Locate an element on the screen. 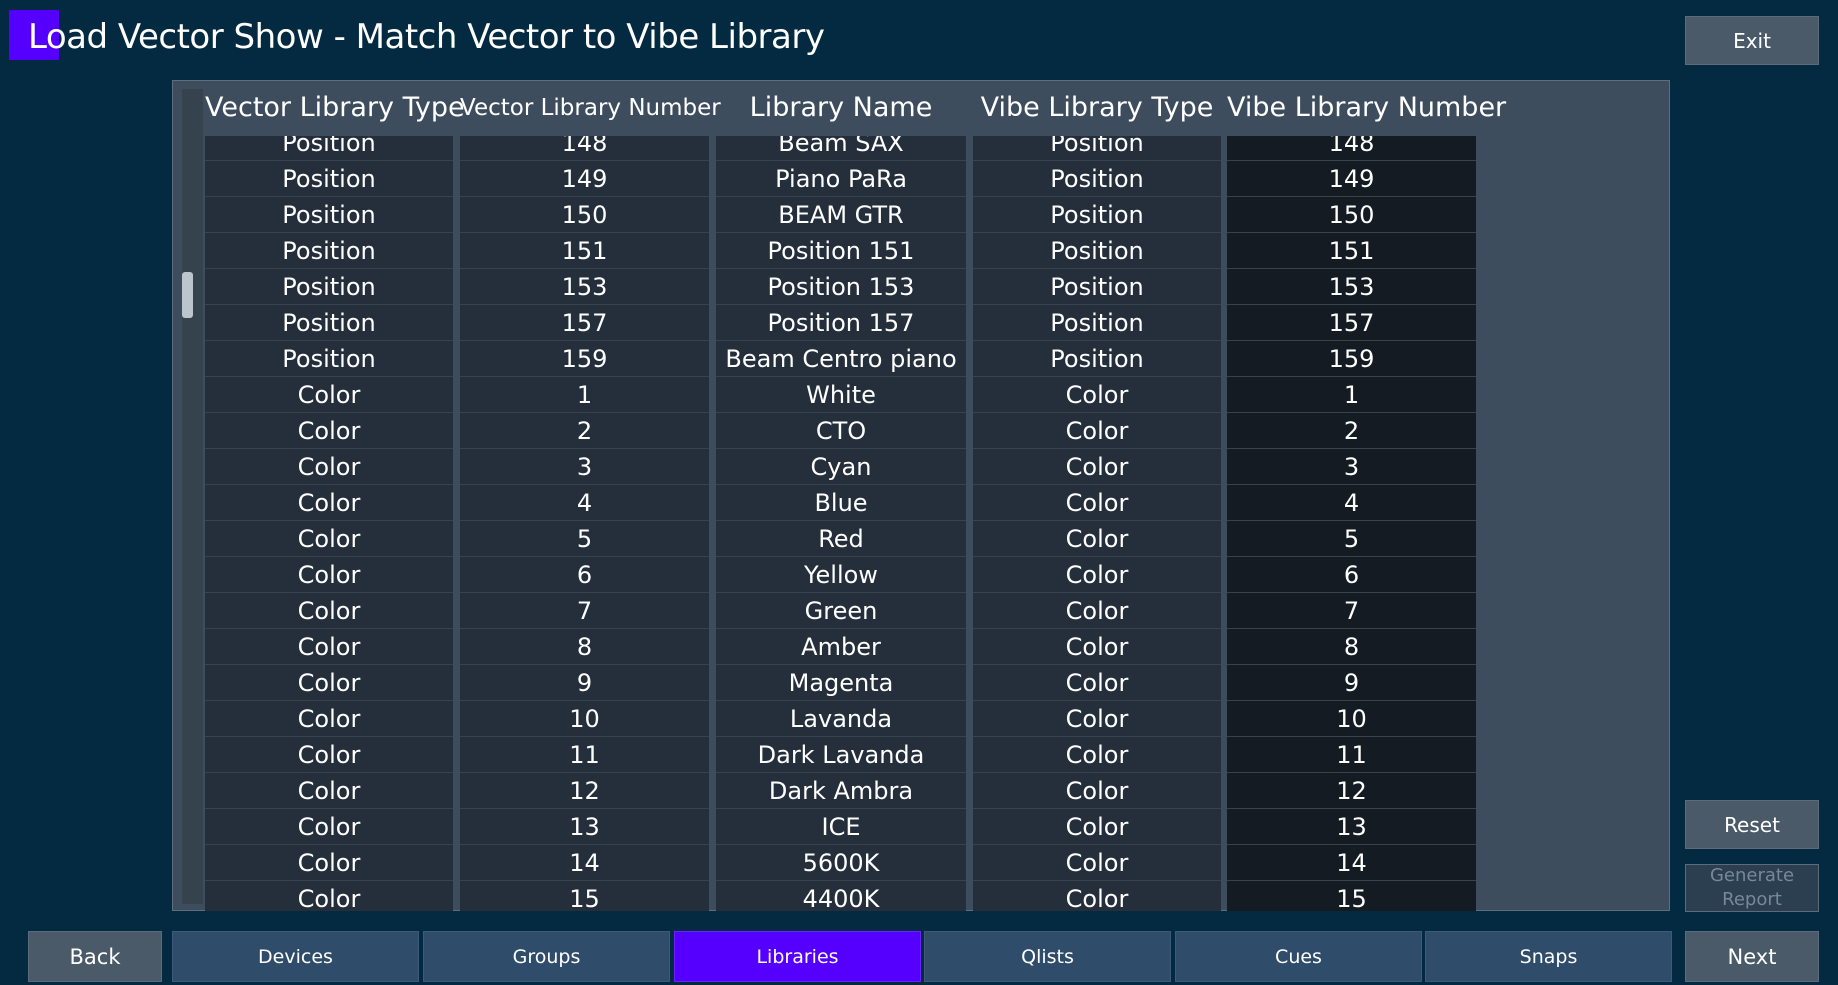 Image resolution: width=1838 pixels, height=985 pixels. column-header-vibe-library-number: Vibe Library Number is located at coordinates (1367, 107).